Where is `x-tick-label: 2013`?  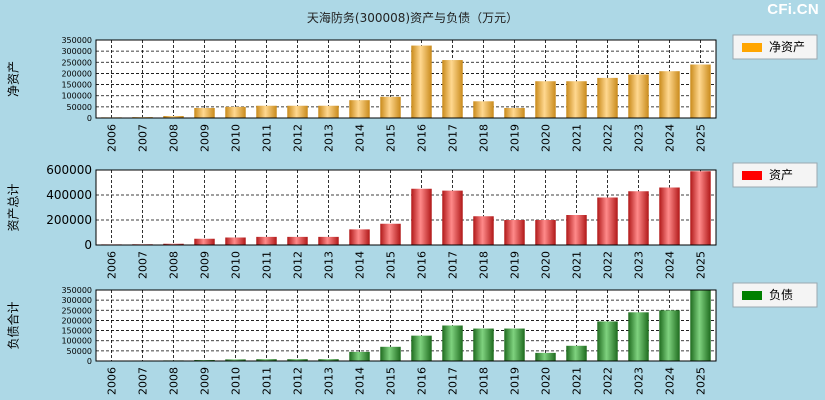 x-tick-label: 2013 is located at coordinates (329, 138).